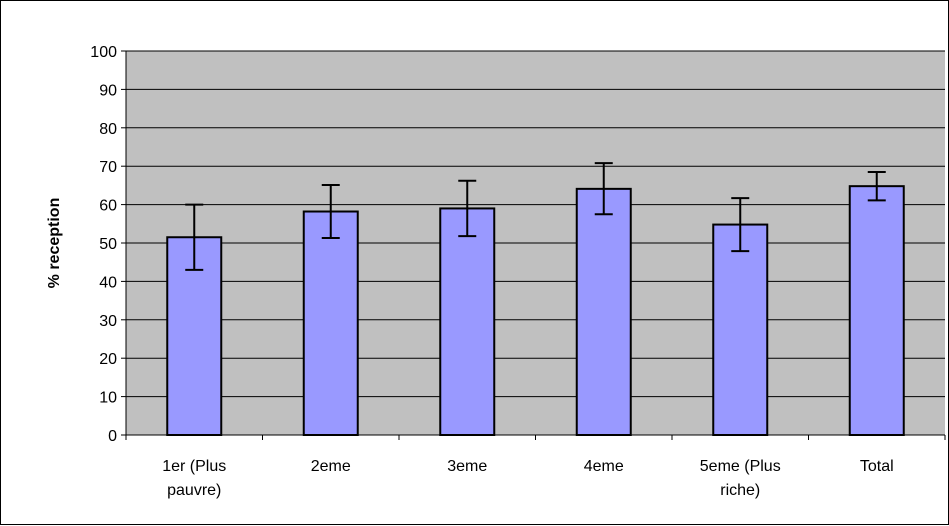 This screenshot has height=526, width=949. I want to click on x-tick-label: 3eme, so click(467, 466).